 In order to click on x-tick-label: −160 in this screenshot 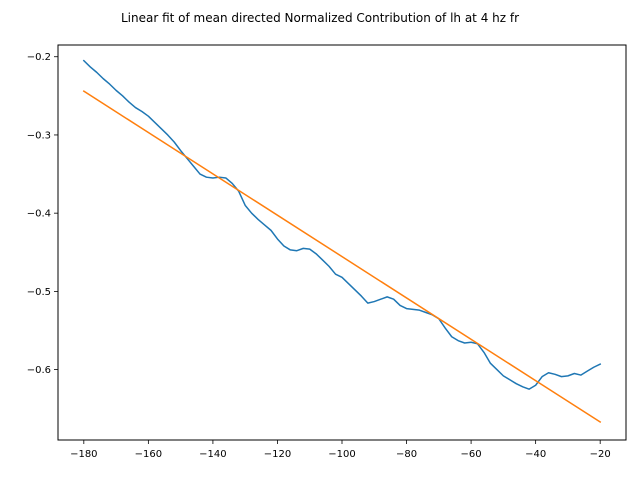, I will do `click(148, 454)`.